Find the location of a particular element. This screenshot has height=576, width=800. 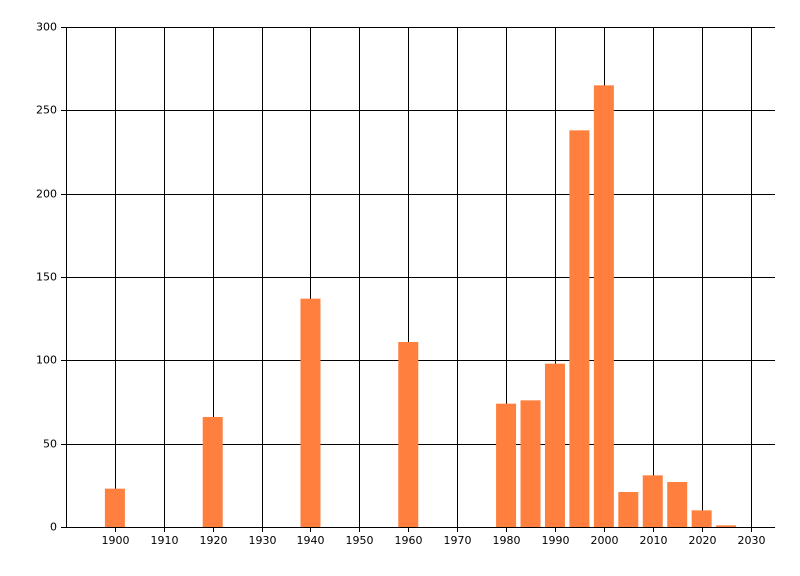

y-tick-label: 150 is located at coordinates (46, 277).